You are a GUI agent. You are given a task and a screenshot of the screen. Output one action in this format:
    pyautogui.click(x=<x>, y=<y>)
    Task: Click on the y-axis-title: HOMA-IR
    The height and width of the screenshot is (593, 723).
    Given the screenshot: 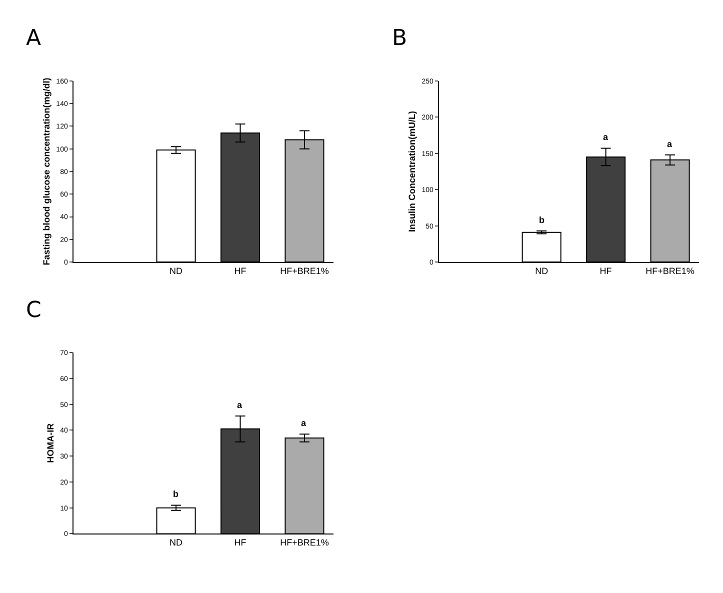 What is the action you would take?
    pyautogui.click(x=50, y=442)
    